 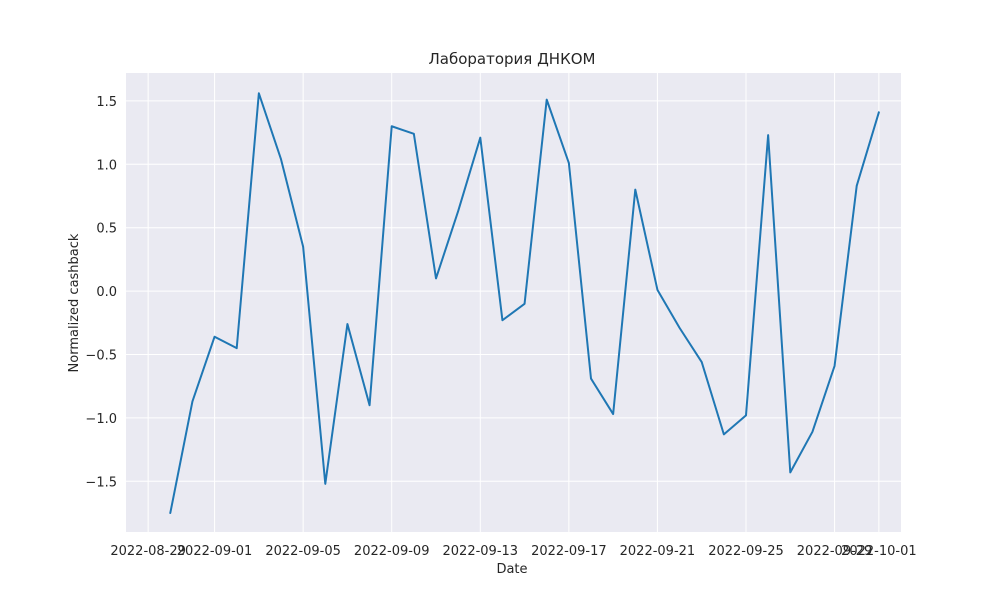 What do you see at coordinates (835, 551) in the screenshot?
I see `x-tick-label: 2022-09-29` at bounding box center [835, 551].